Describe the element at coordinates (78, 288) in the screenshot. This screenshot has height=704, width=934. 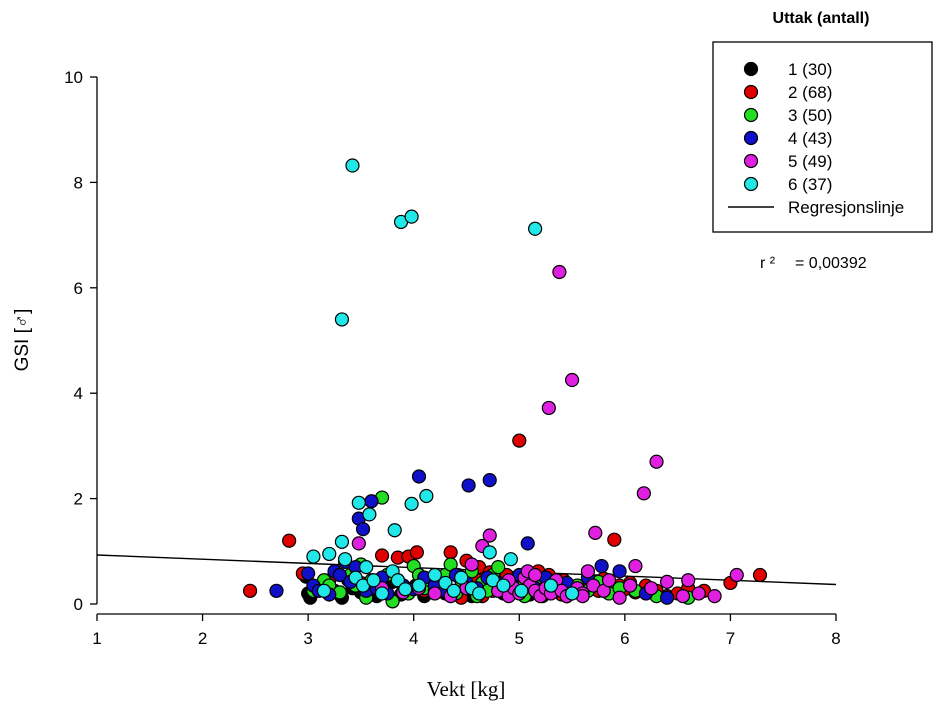
I see `y-tick-label: 6` at that location.